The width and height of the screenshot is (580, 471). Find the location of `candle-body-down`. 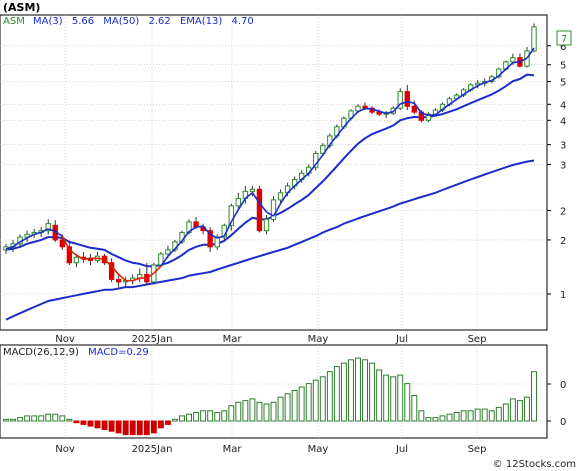

candle-body-down is located at coordinates (365, 107).